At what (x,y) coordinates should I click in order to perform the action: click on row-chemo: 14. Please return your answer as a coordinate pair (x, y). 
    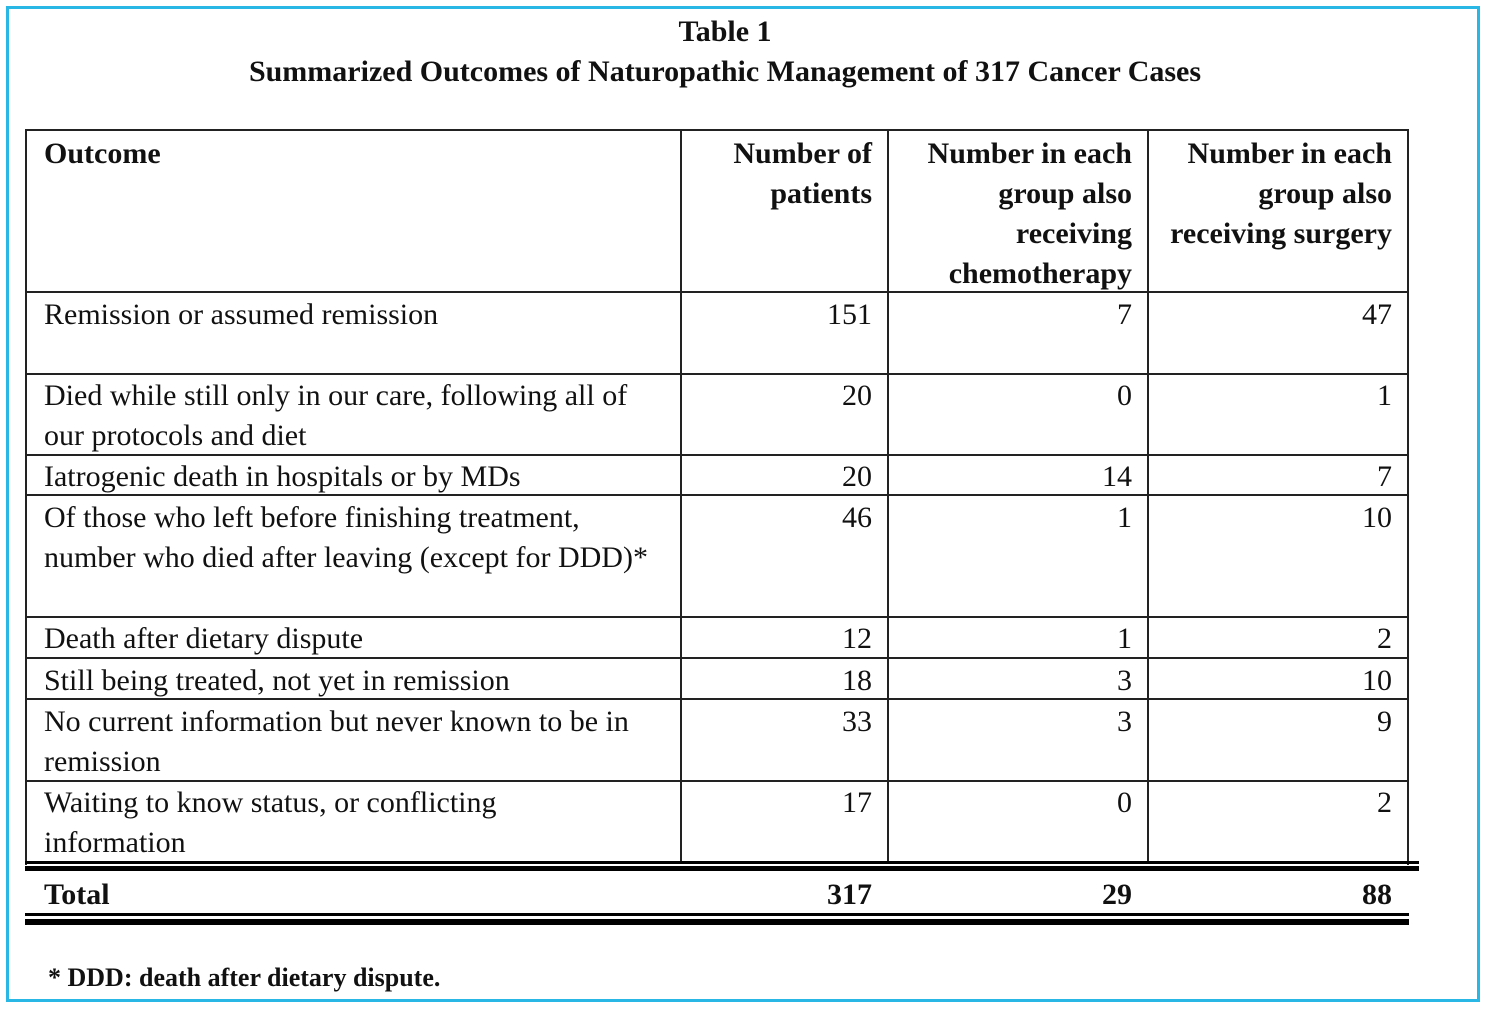
    Looking at the image, I should click on (1117, 476).